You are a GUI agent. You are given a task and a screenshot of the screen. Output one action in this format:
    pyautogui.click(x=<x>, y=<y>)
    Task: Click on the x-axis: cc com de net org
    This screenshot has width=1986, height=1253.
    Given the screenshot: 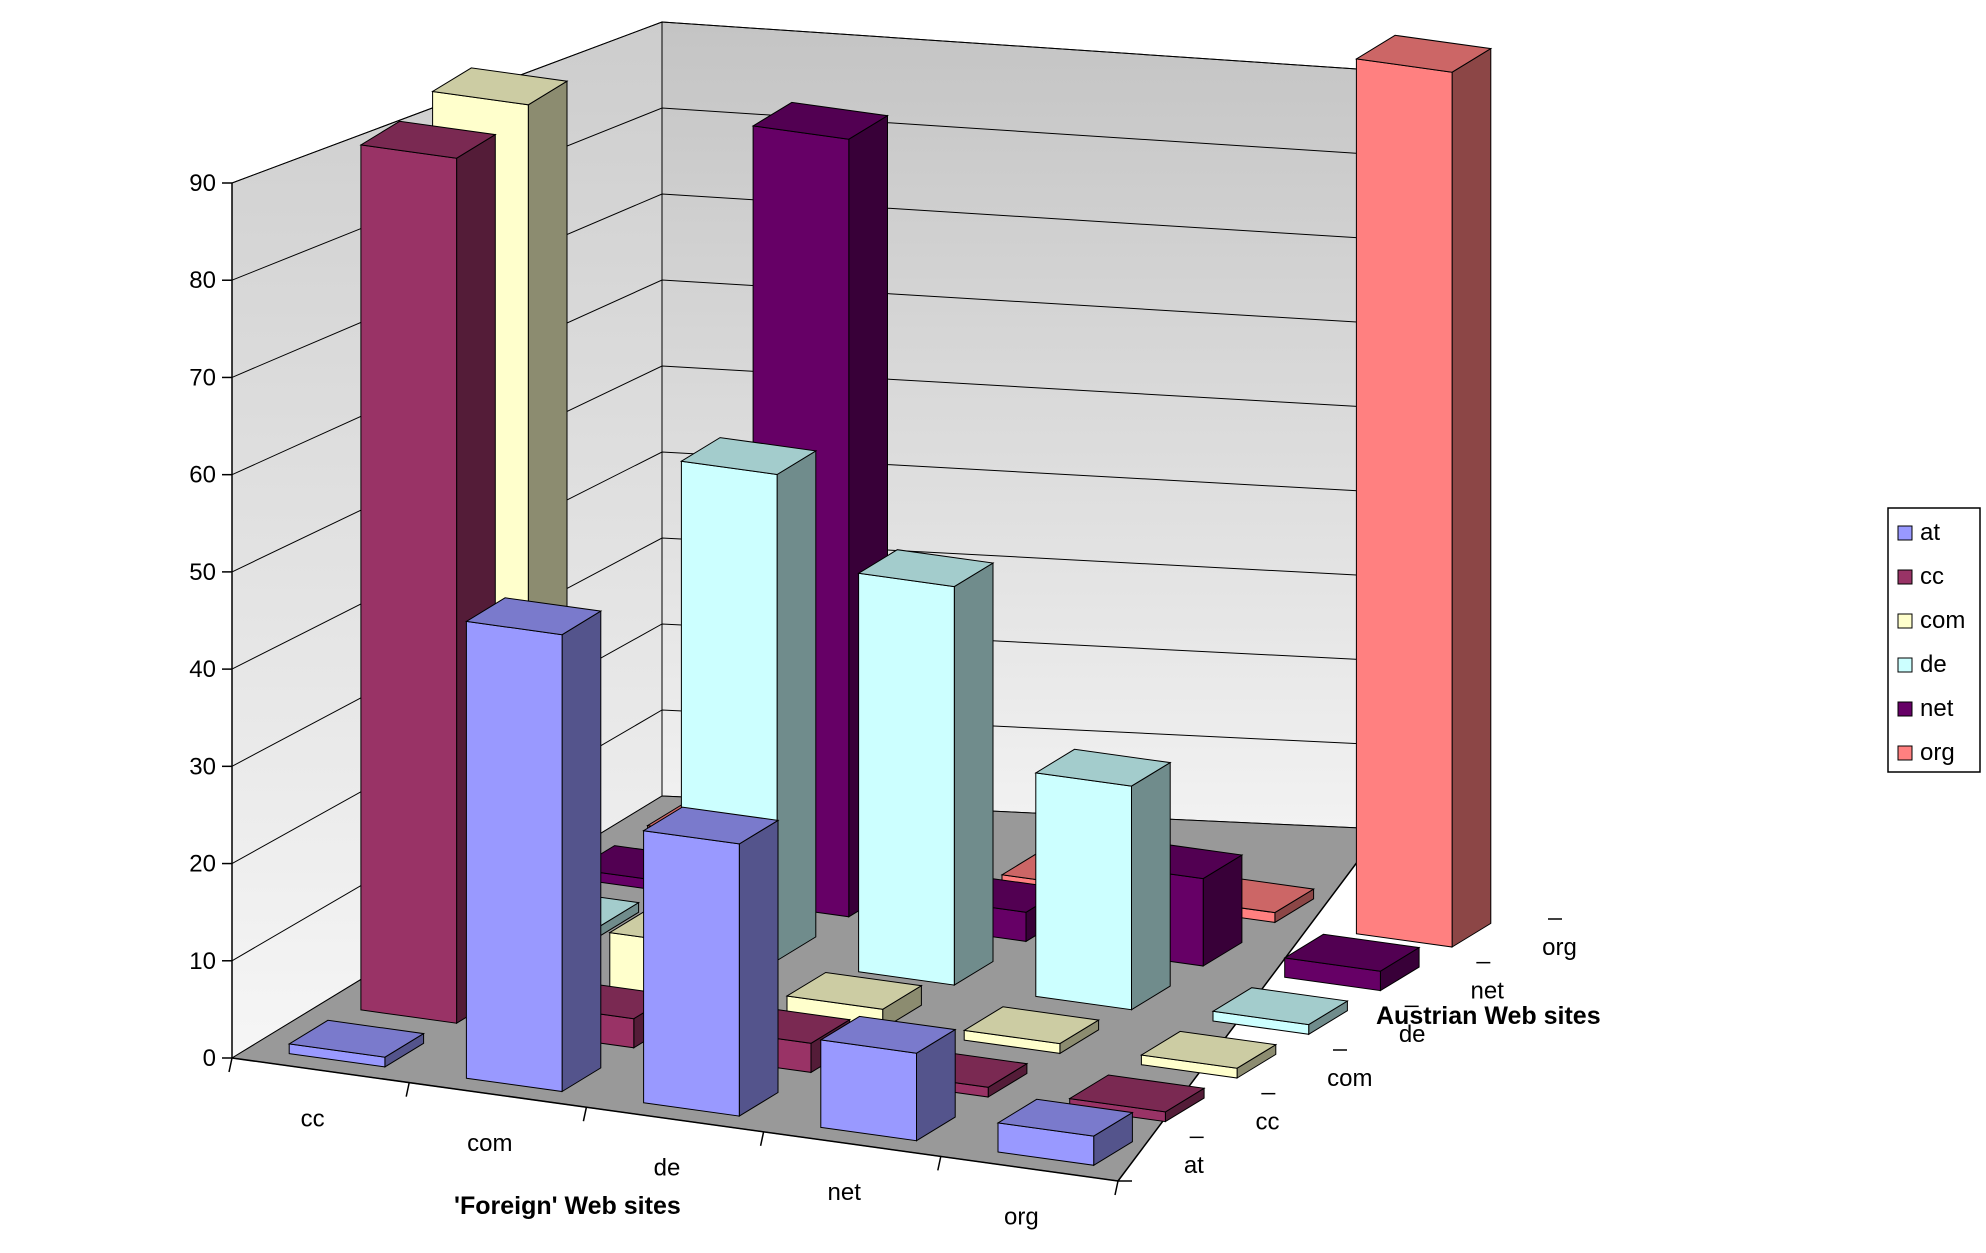 What is the action you would take?
    pyautogui.click(x=673, y=1144)
    